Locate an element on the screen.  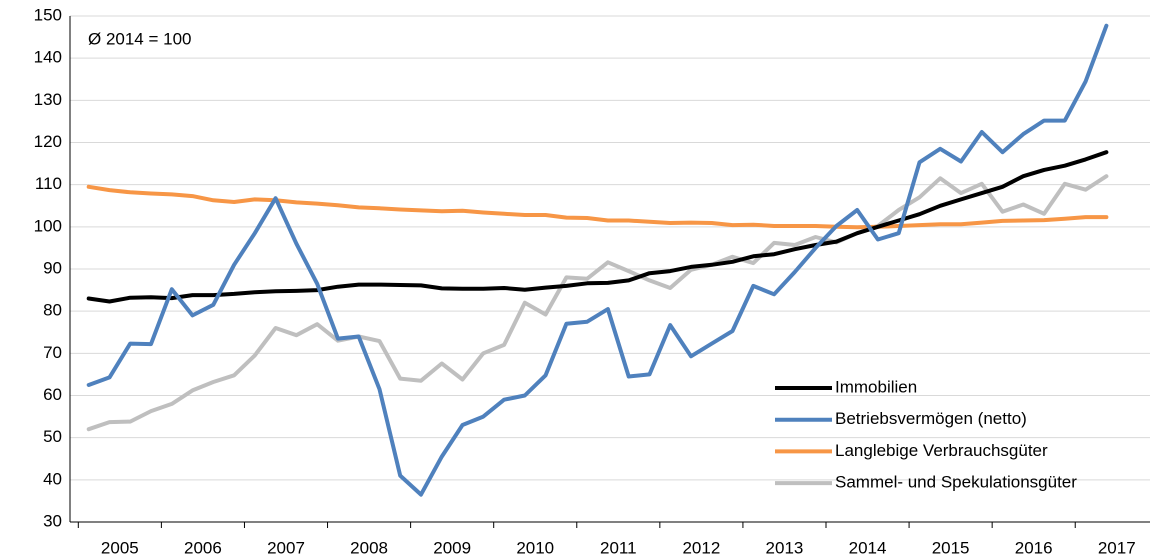
legend-label: Betriebsvermögen (netto) is located at coordinates (931, 418).